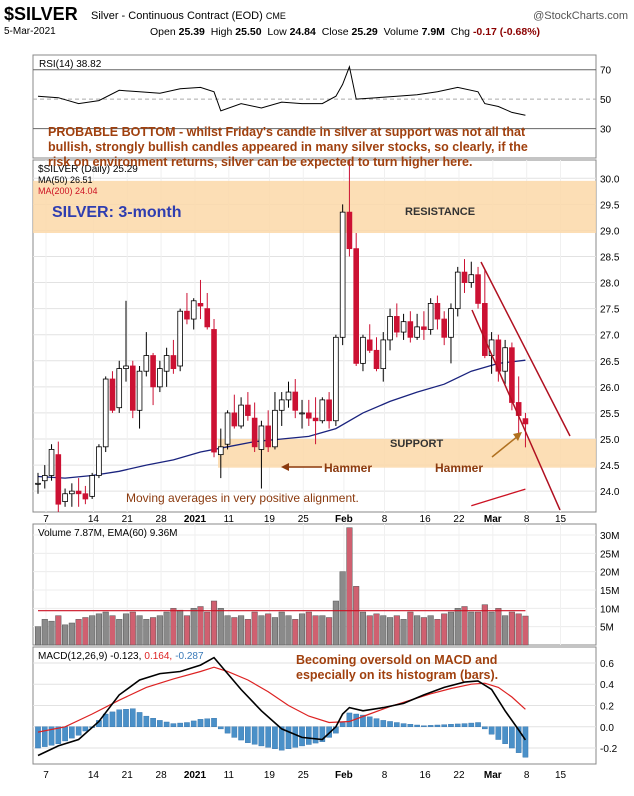  What do you see at coordinates (610, 388) in the screenshot?
I see `price-tick-label: 26.0` at bounding box center [610, 388].